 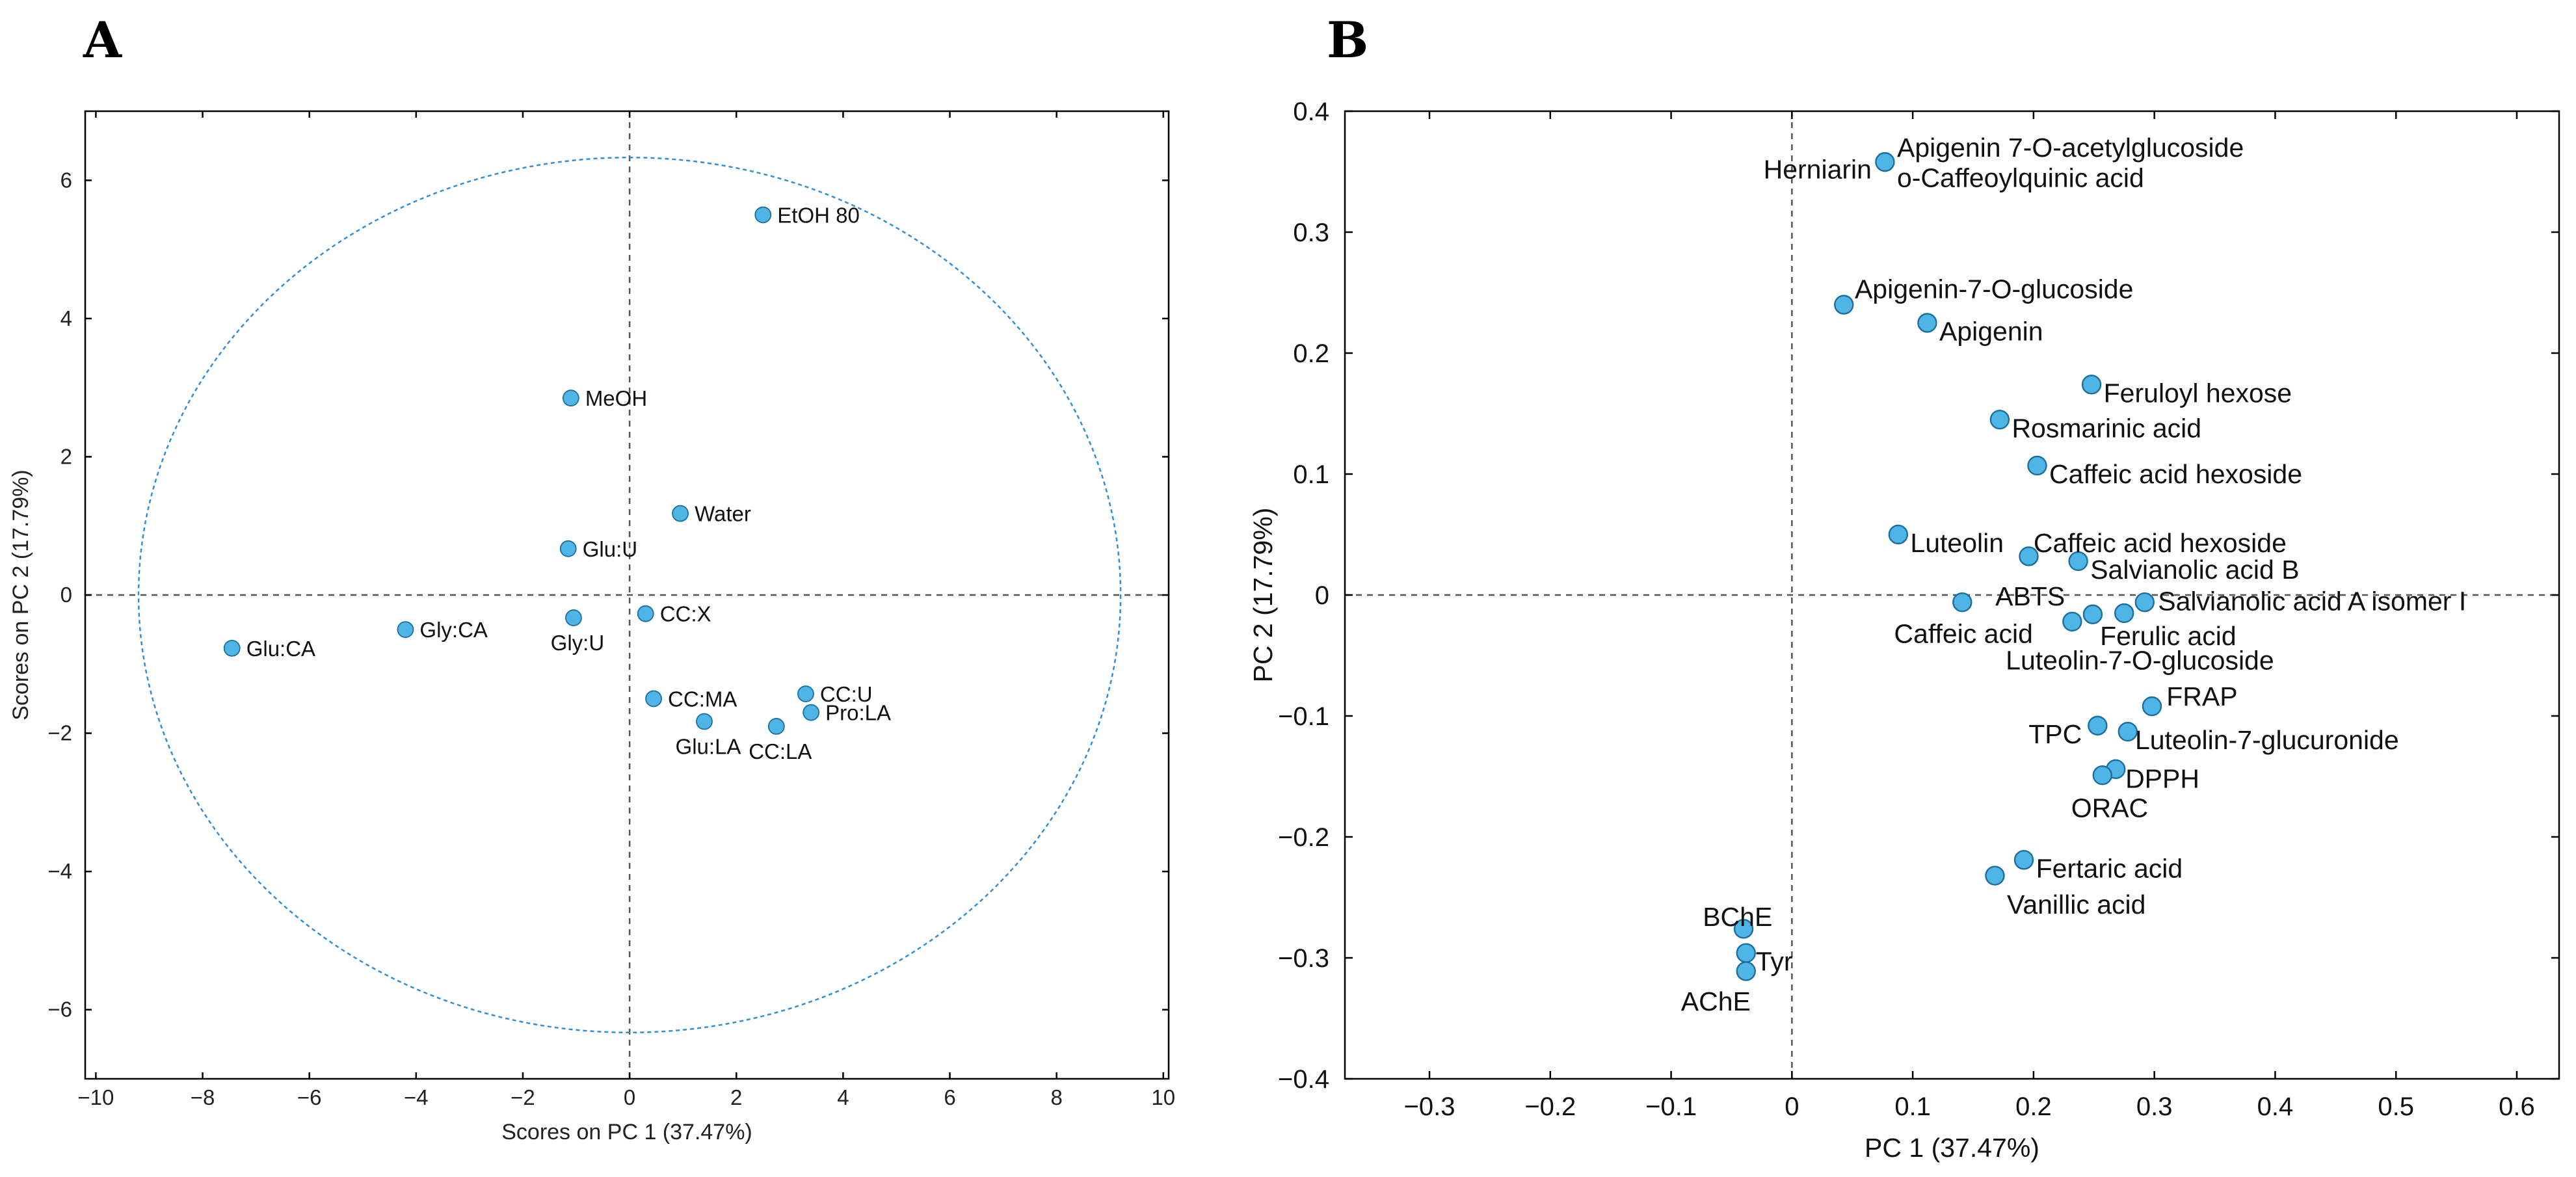 What do you see at coordinates (1263, 595) in the screenshot?
I see `y-axis-label: PC 2 (17.79%)` at bounding box center [1263, 595].